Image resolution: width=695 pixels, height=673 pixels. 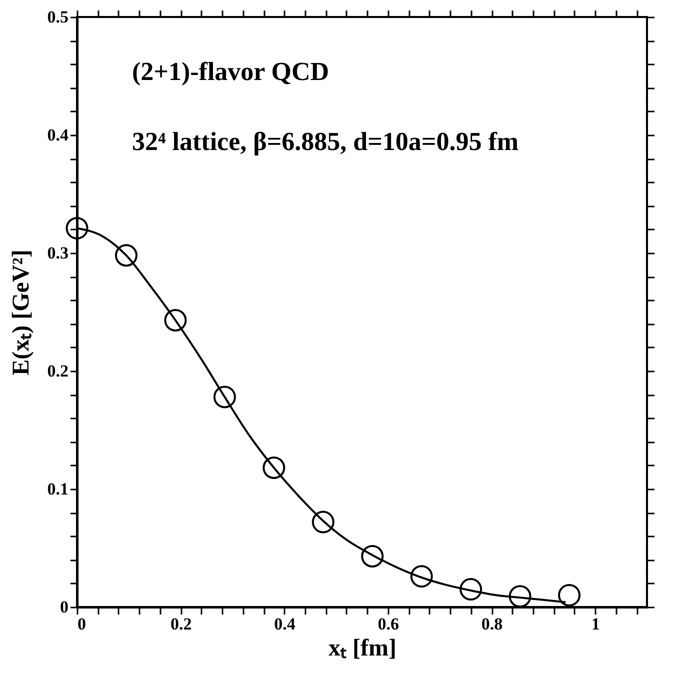 What do you see at coordinates (64, 607) in the screenshot?
I see `y-tick-label: 0` at bounding box center [64, 607].